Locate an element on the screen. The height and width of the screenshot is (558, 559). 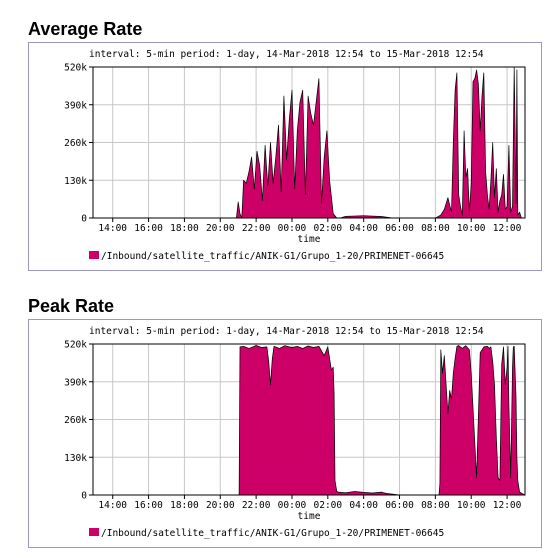
chart-title-average-rate: Average Rate is located at coordinates (85, 29).